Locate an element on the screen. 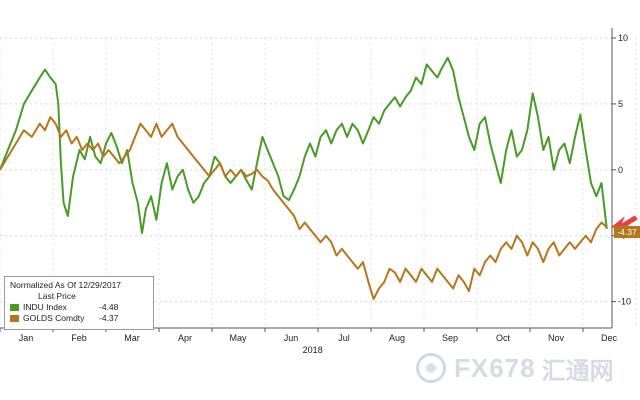 This screenshot has height=400, width=640. x-tick-label: Apr is located at coordinates (185, 338).